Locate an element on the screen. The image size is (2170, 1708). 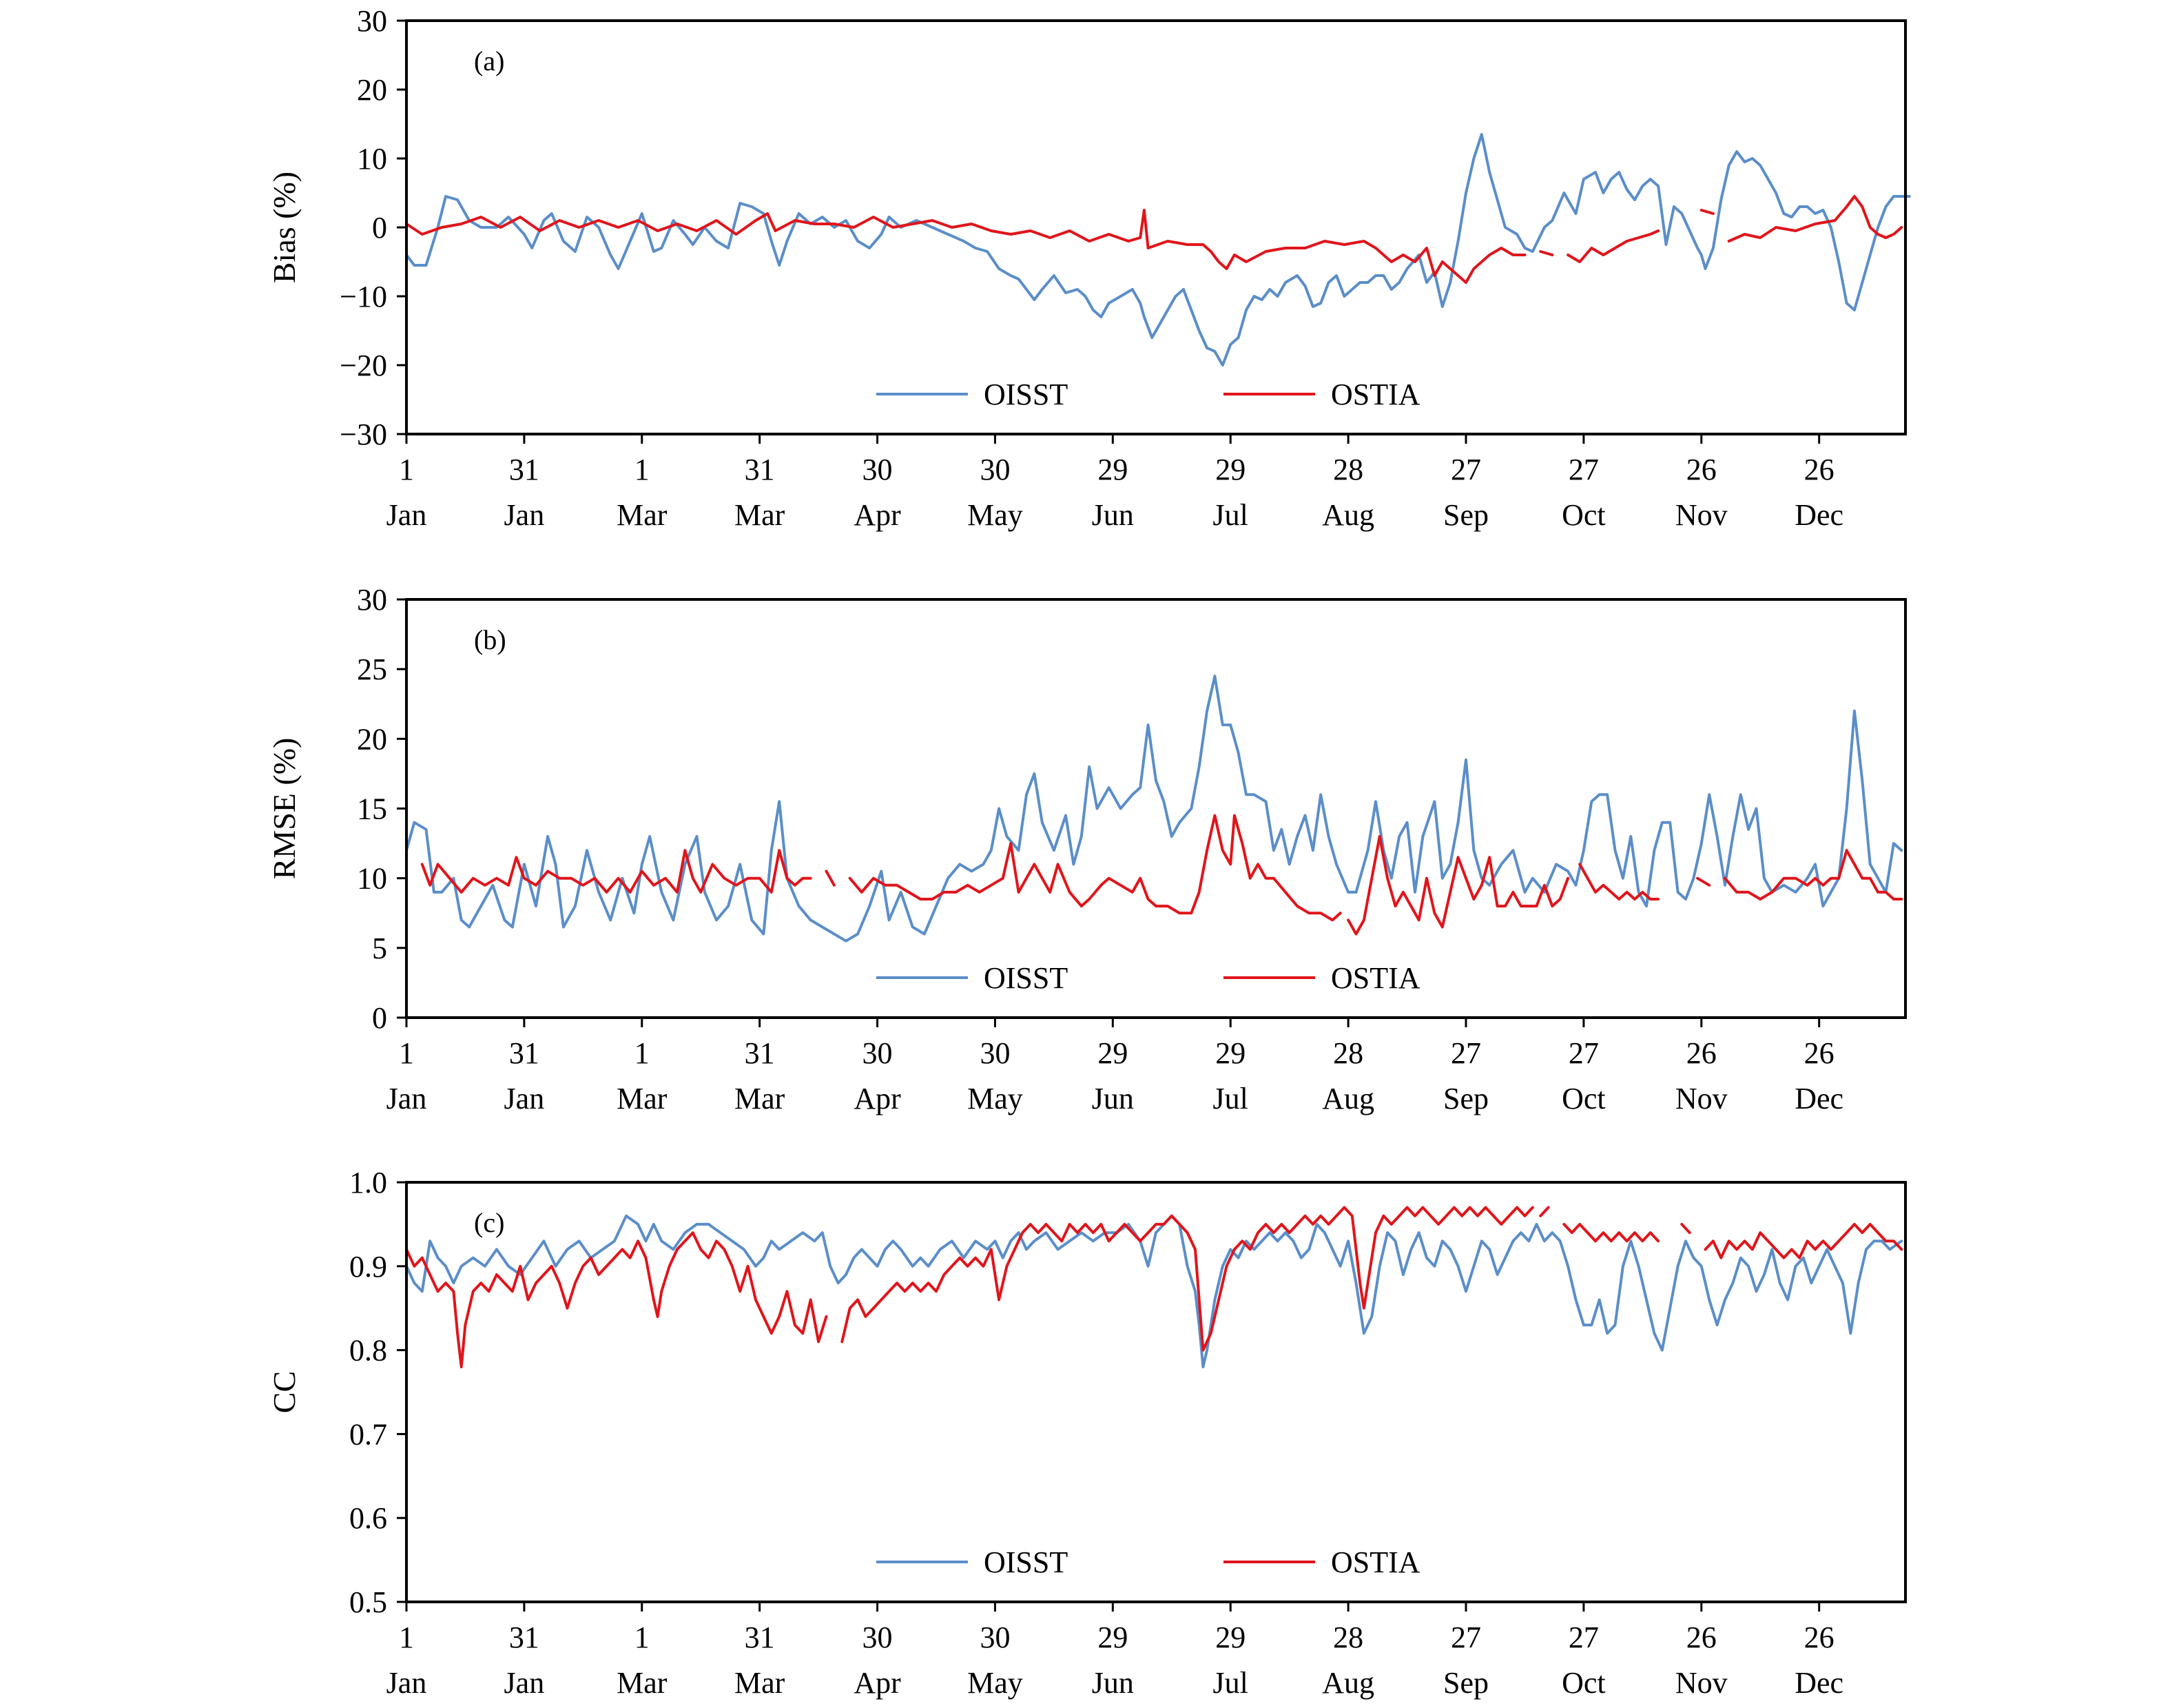
bias-series is located at coordinates (1158, 250).